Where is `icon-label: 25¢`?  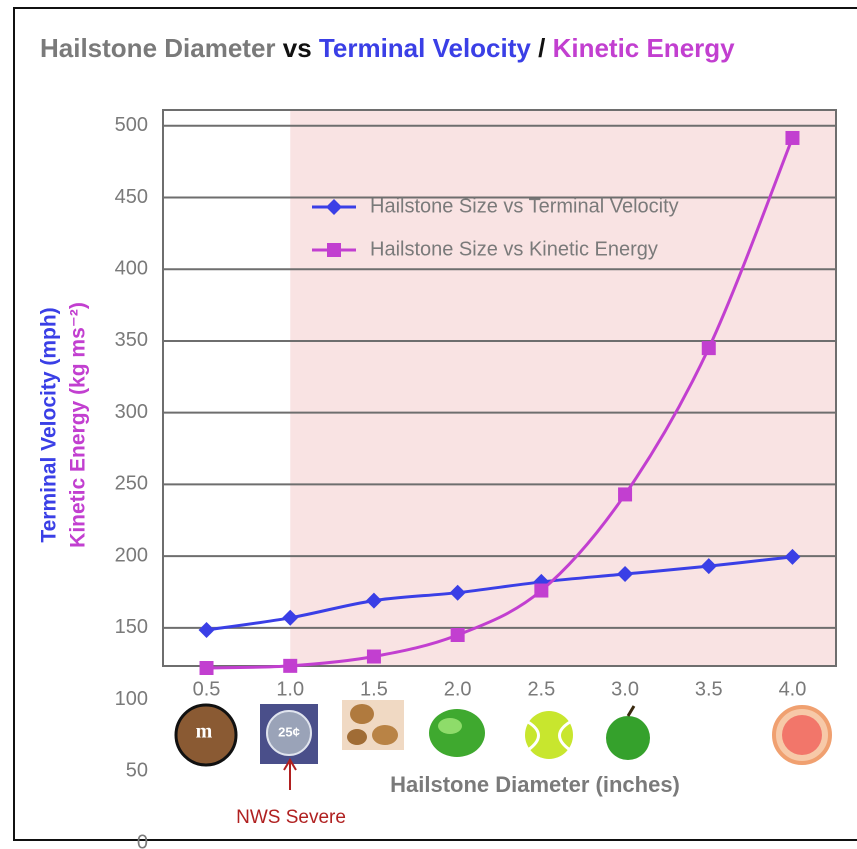 icon-label: 25¢ is located at coordinates (289, 731).